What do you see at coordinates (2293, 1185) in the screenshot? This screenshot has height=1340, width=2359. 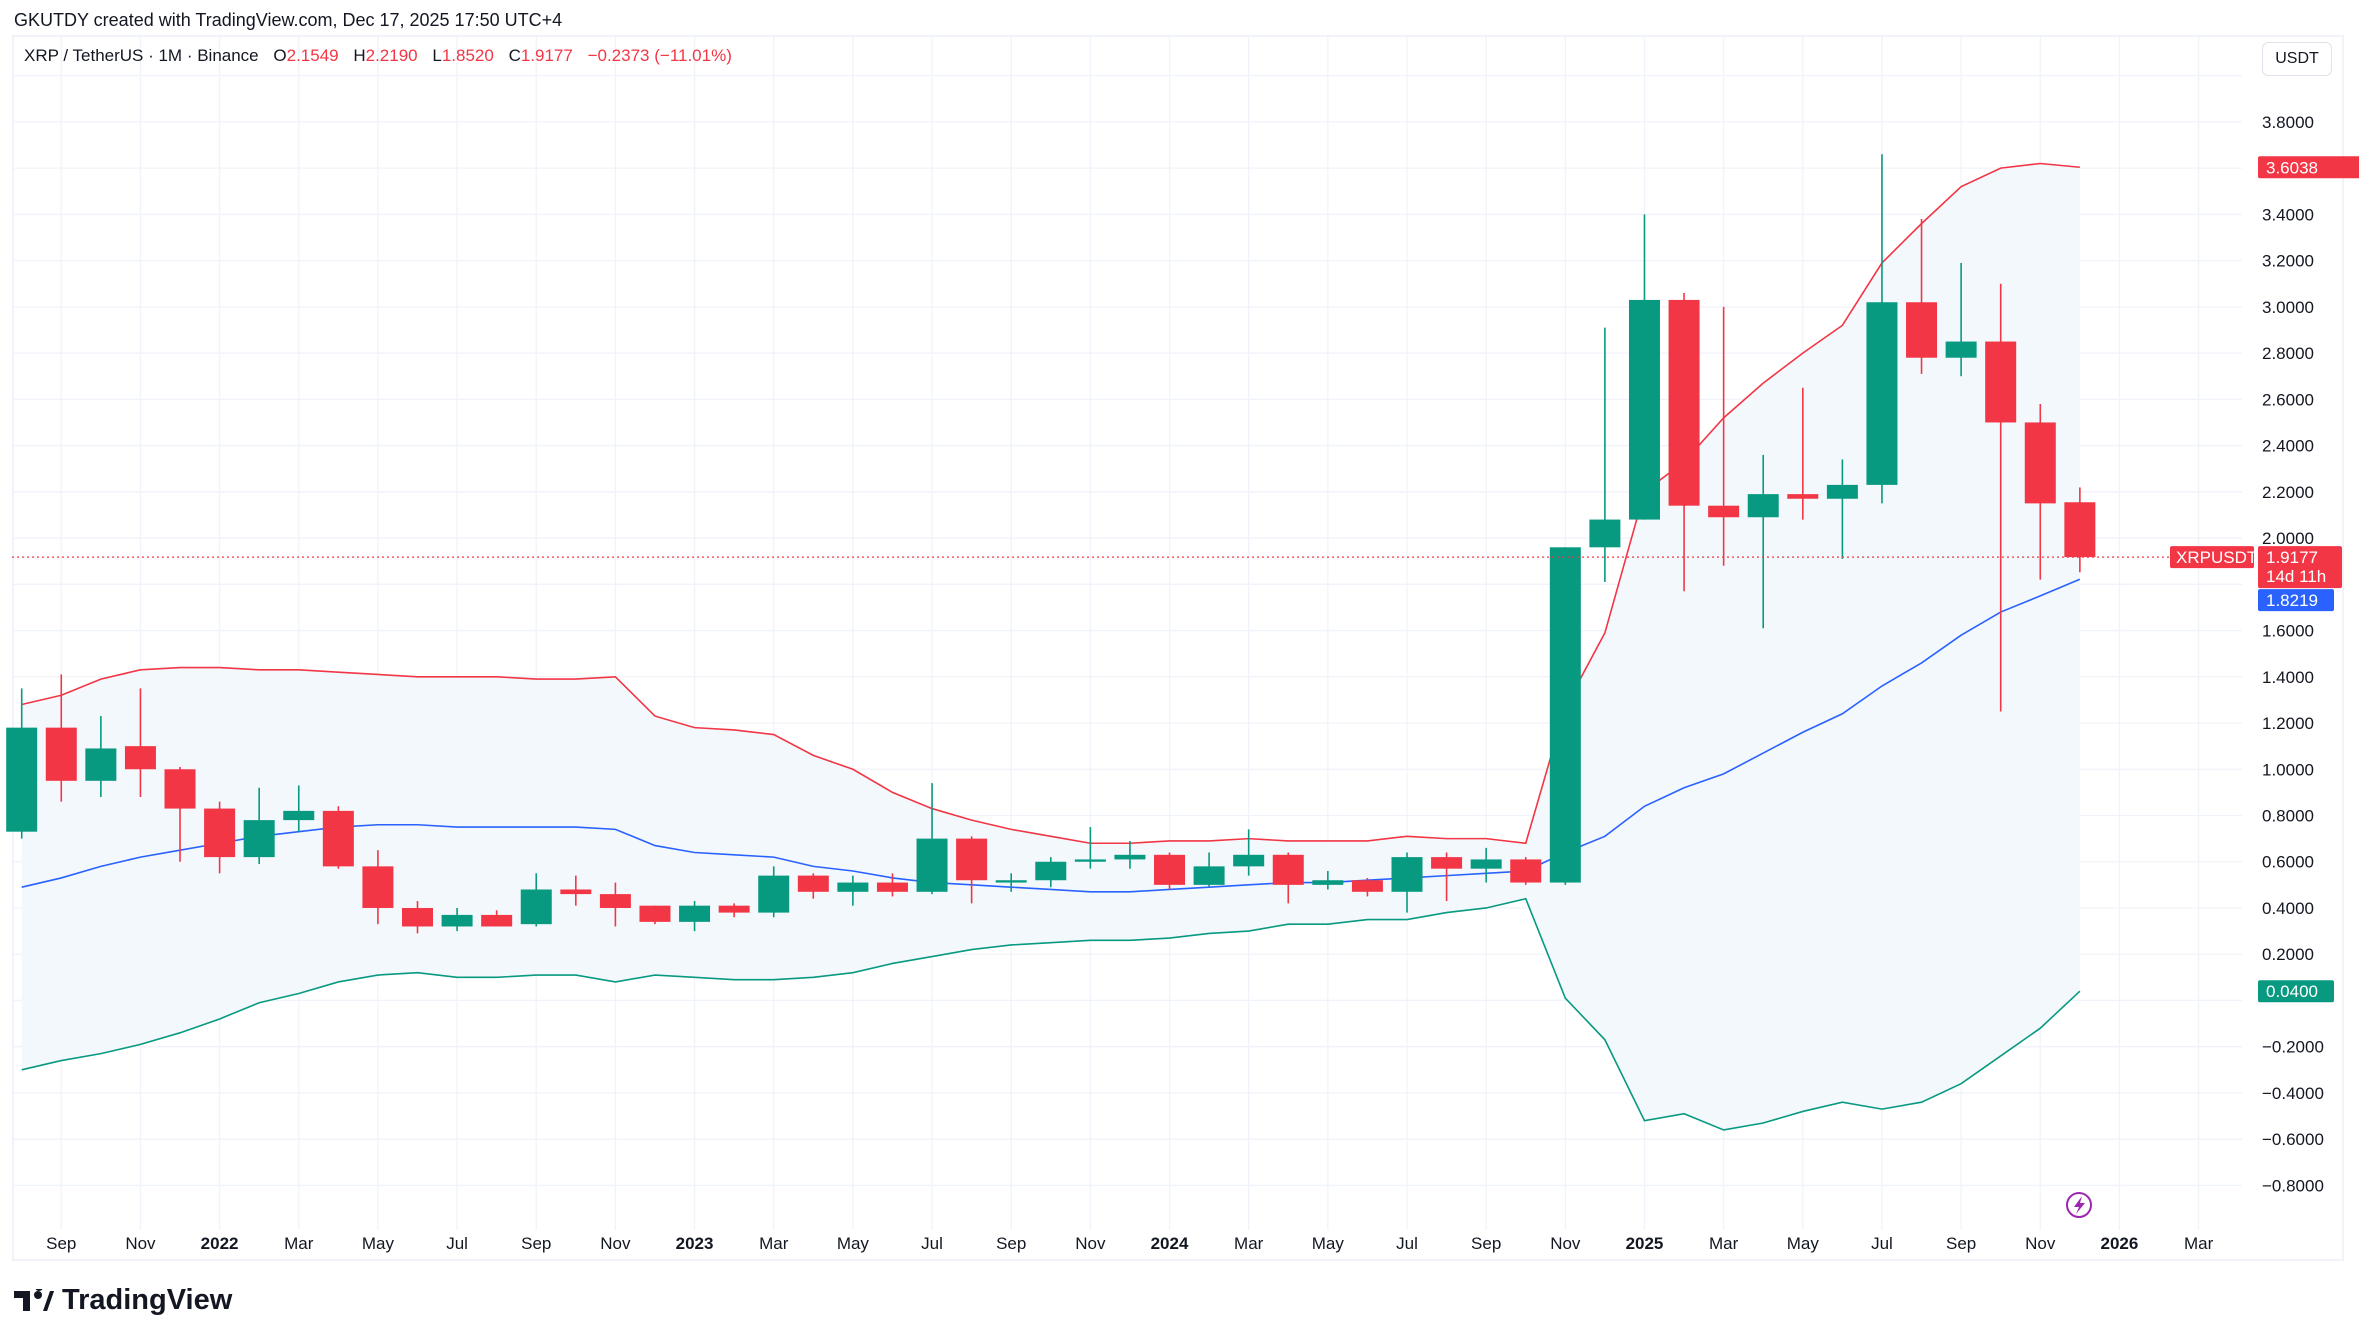 I see `price-tick-label: −0.8000` at bounding box center [2293, 1185].